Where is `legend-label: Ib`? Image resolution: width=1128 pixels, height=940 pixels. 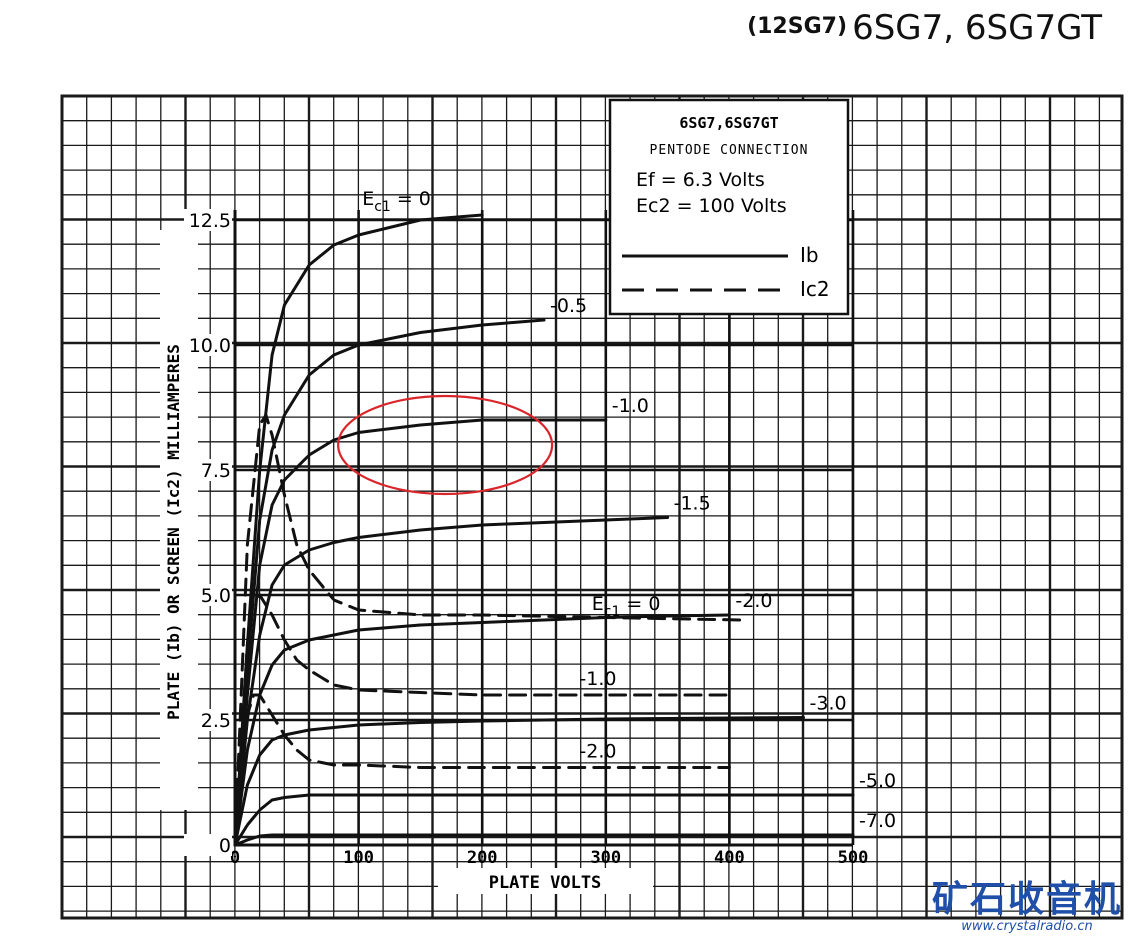
legend-label: Ib is located at coordinates (809, 255).